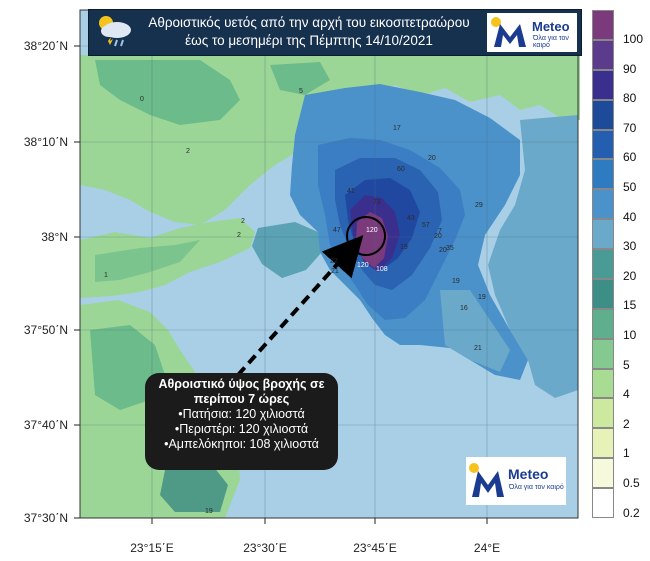 The image size is (650, 561). I want to click on colorbar-label: 40, so click(630, 216).